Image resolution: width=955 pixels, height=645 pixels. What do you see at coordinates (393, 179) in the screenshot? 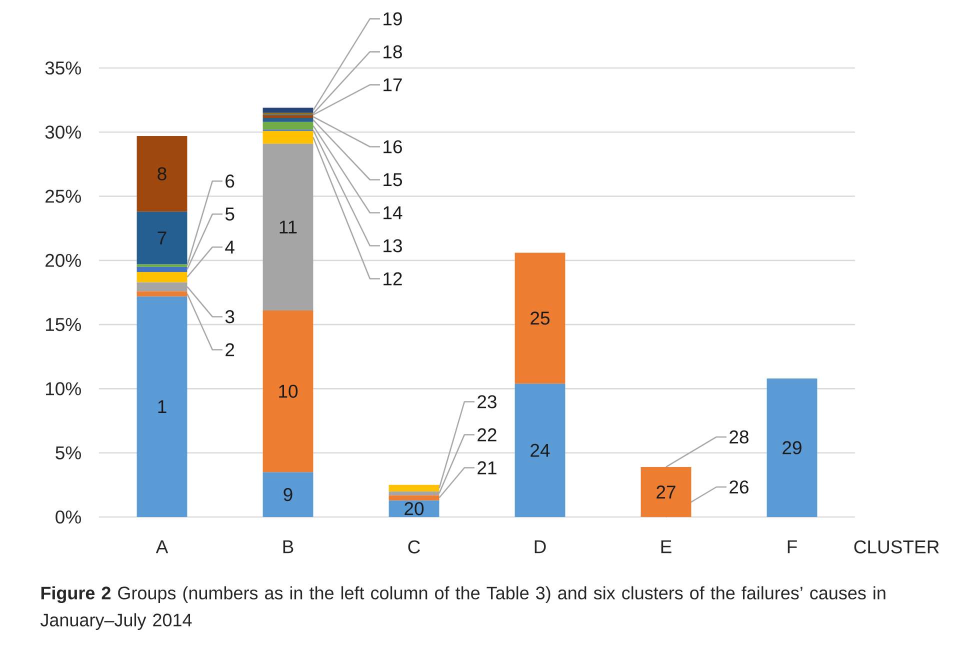
I see `text: 15` at bounding box center [393, 179].